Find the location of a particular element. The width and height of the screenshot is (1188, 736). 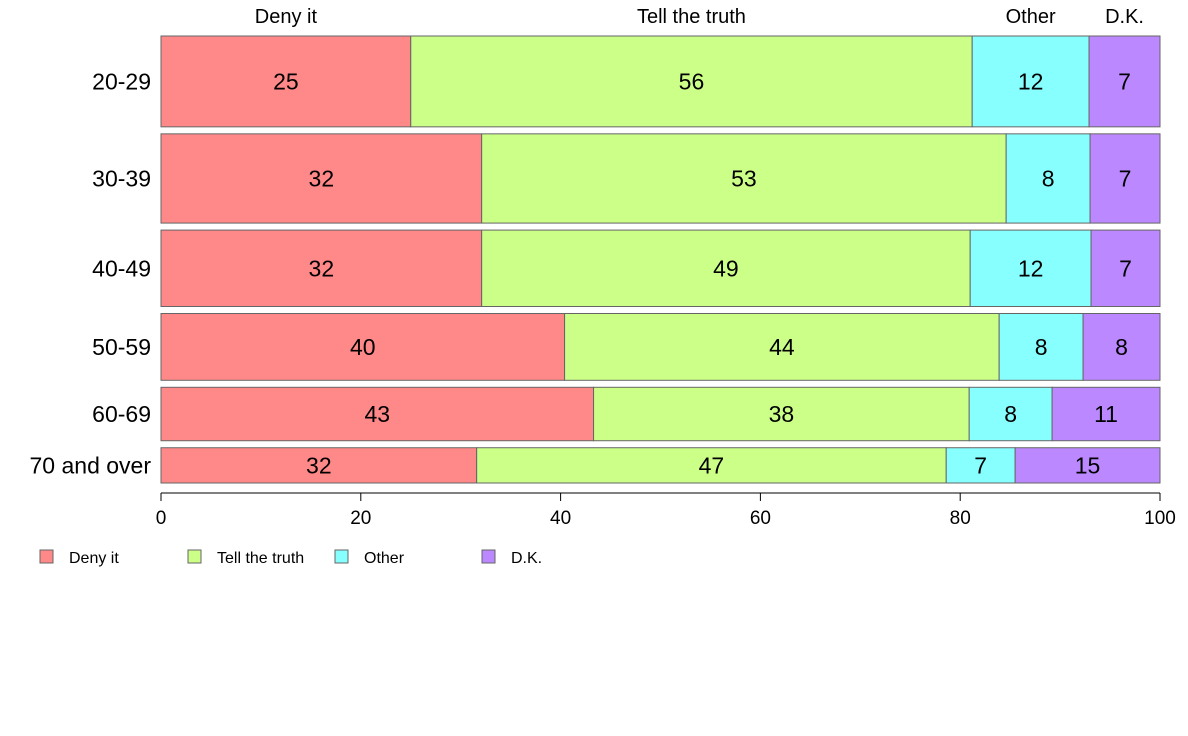

bar-row: 30-39 32 53 8 7 is located at coordinates (626, 178).